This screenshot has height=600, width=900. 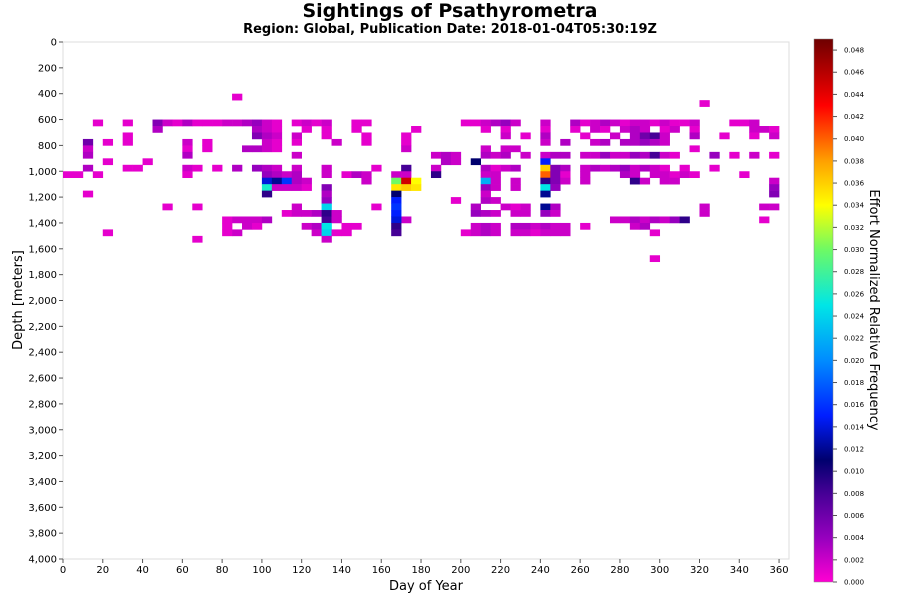 What do you see at coordinates (854, 560) in the screenshot?
I see `colorbar-tick-label: 0.002` at bounding box center [854, 560].